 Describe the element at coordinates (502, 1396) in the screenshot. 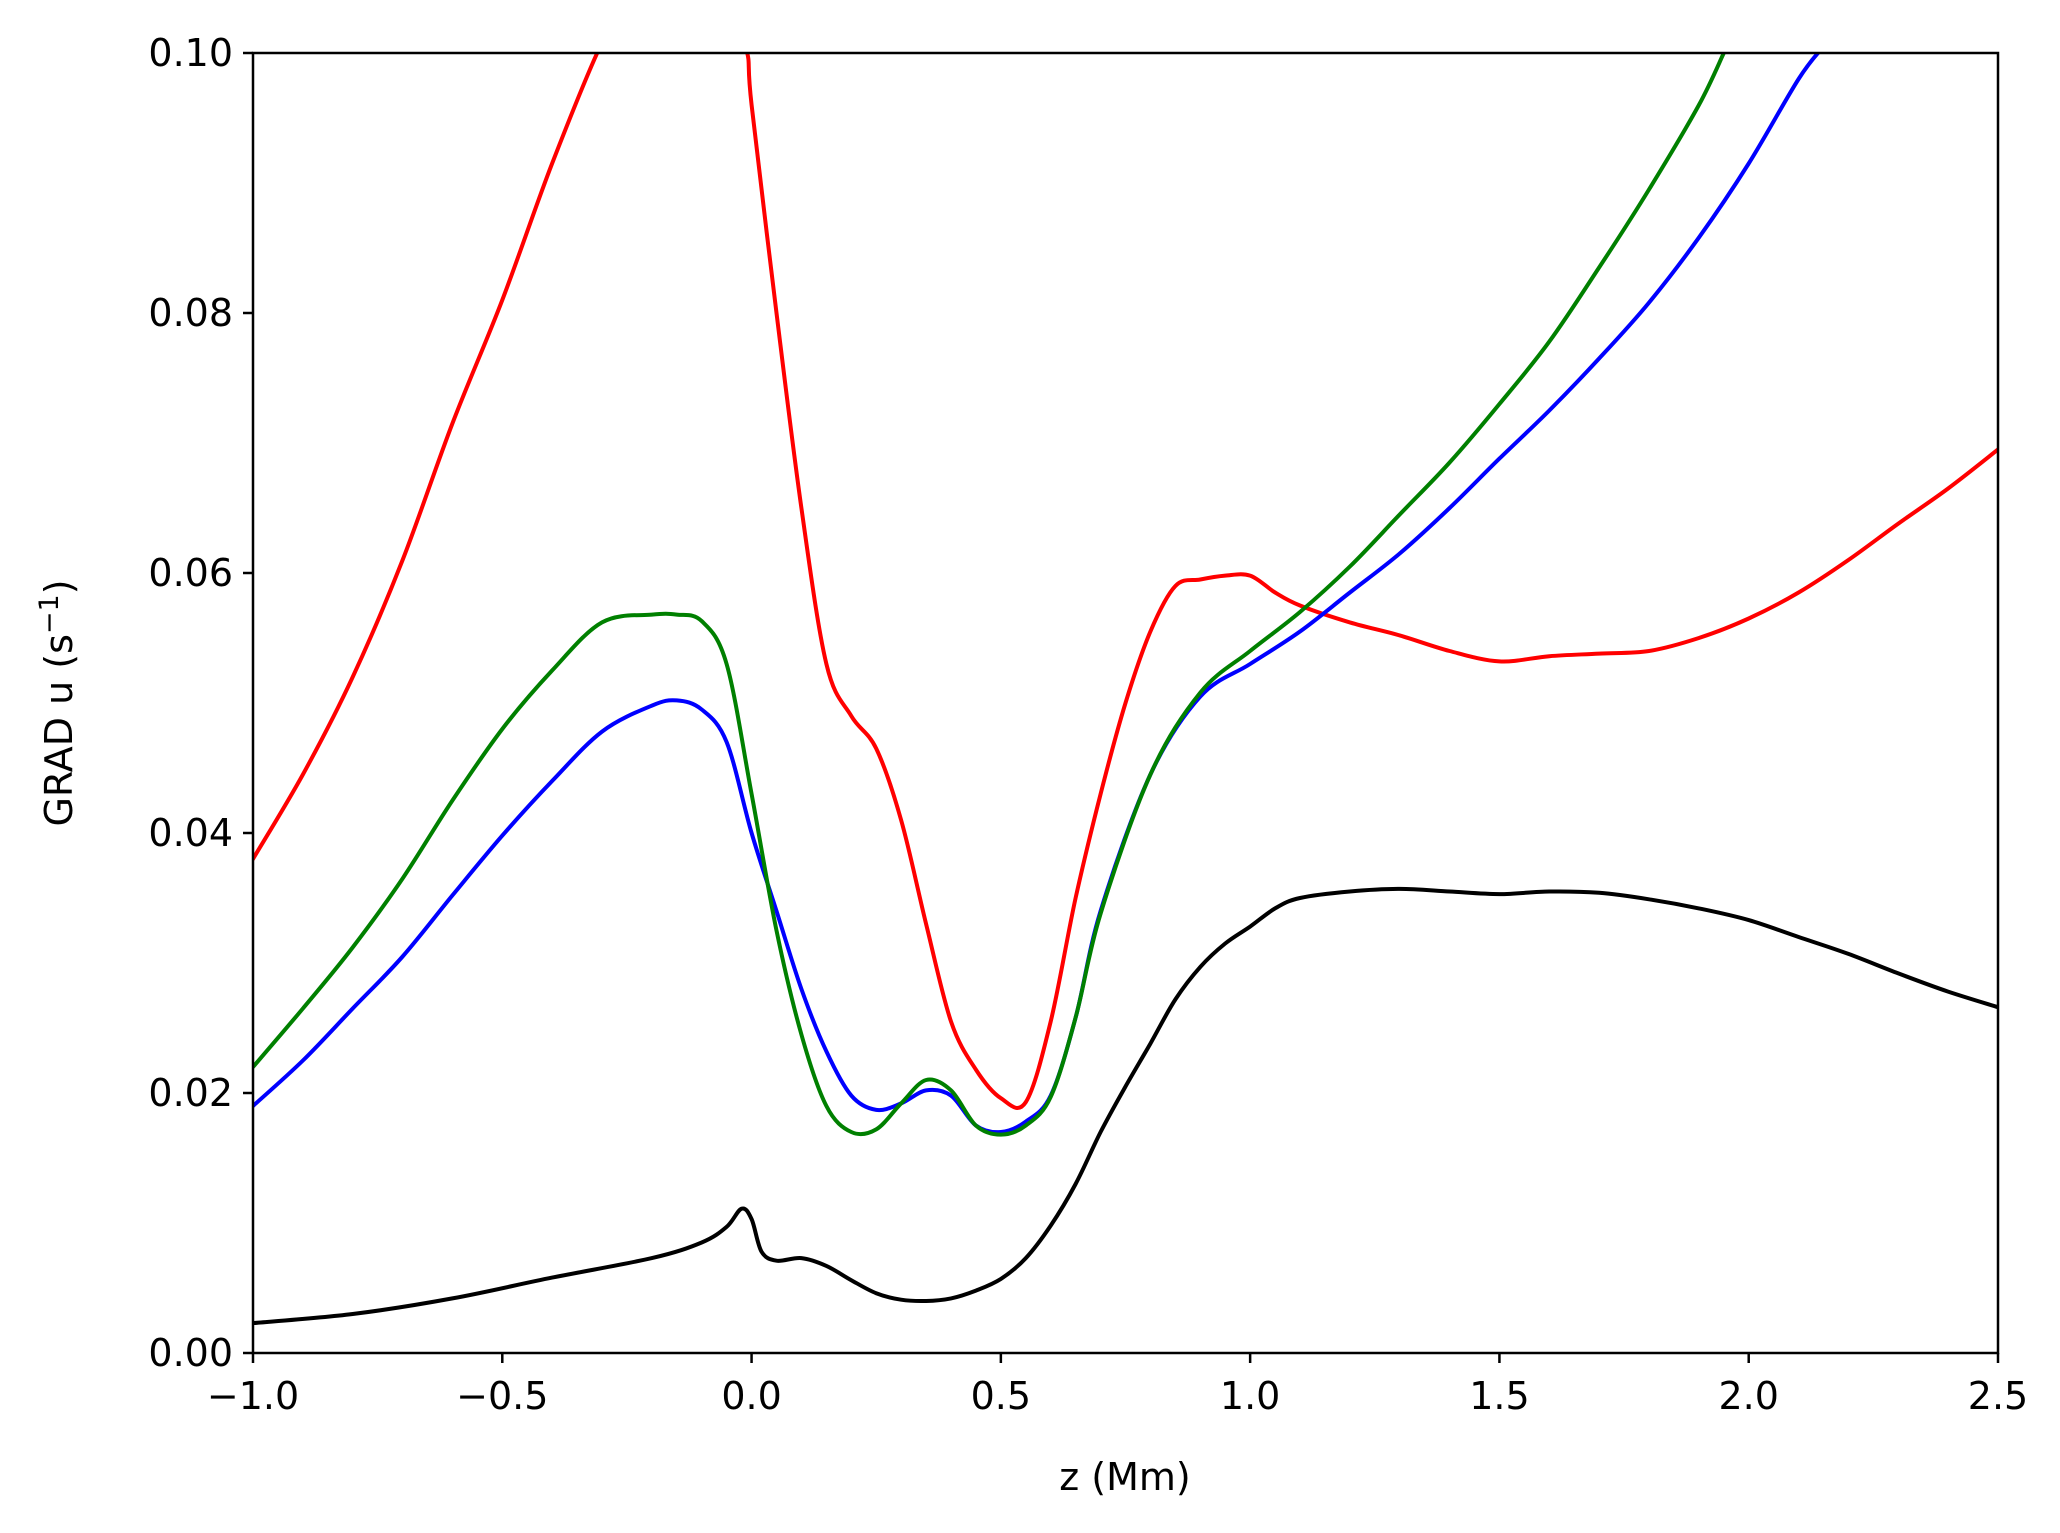

I see `x-tick-label: −0.5` at that location.